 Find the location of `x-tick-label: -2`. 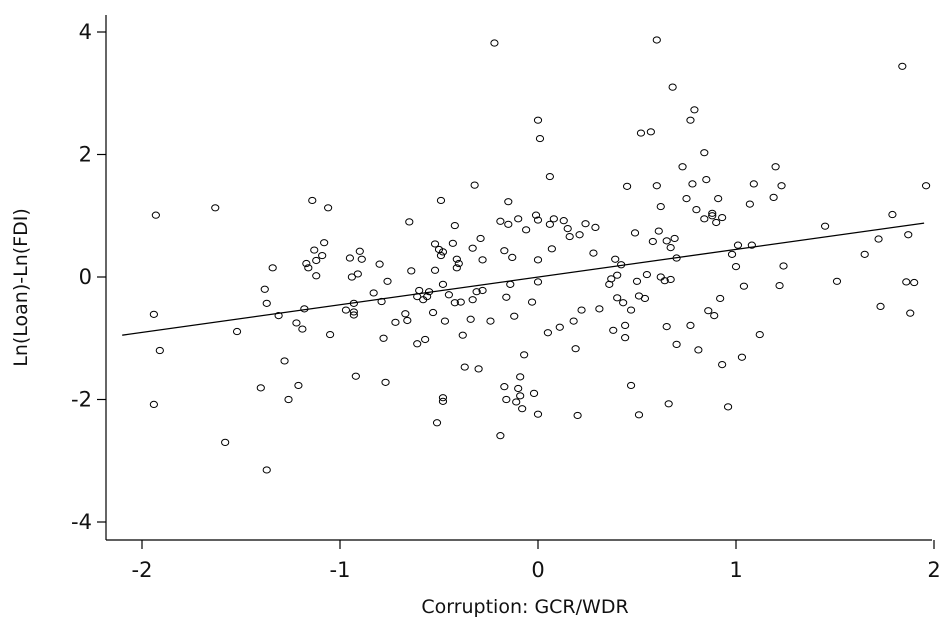

x-tick-label: -2 is located at coordinates (142, 570).